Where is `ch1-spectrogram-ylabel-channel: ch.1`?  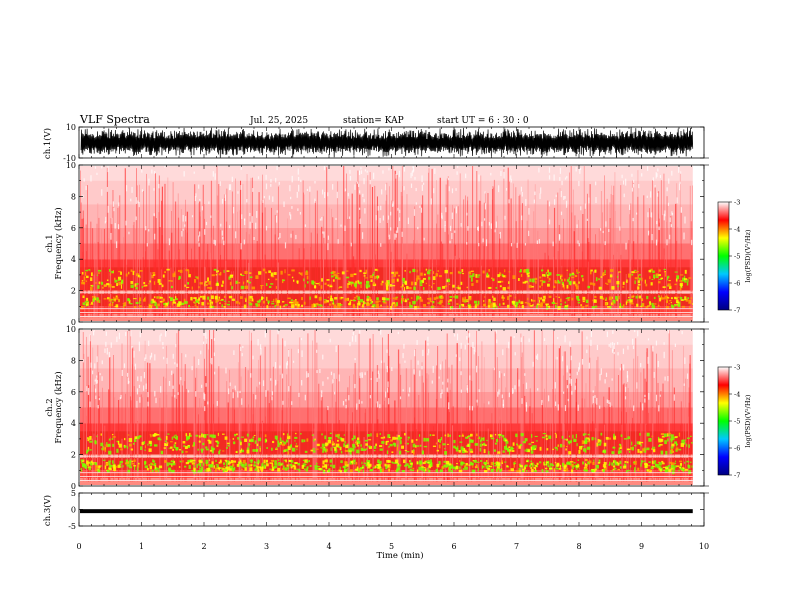
ch1-spectrogram-ylabel-channel: ch.1 is located at coordinates (50, 243).